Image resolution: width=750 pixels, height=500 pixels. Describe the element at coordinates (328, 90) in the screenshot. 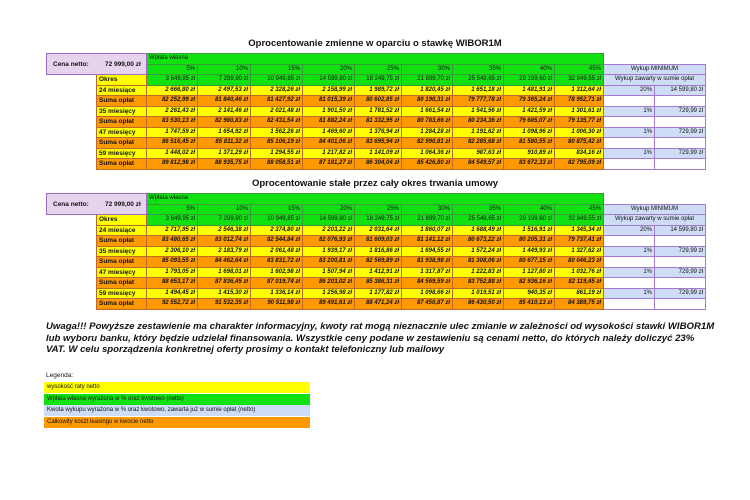

I see `monthly-rate: 2 158,99 zł` at that location.